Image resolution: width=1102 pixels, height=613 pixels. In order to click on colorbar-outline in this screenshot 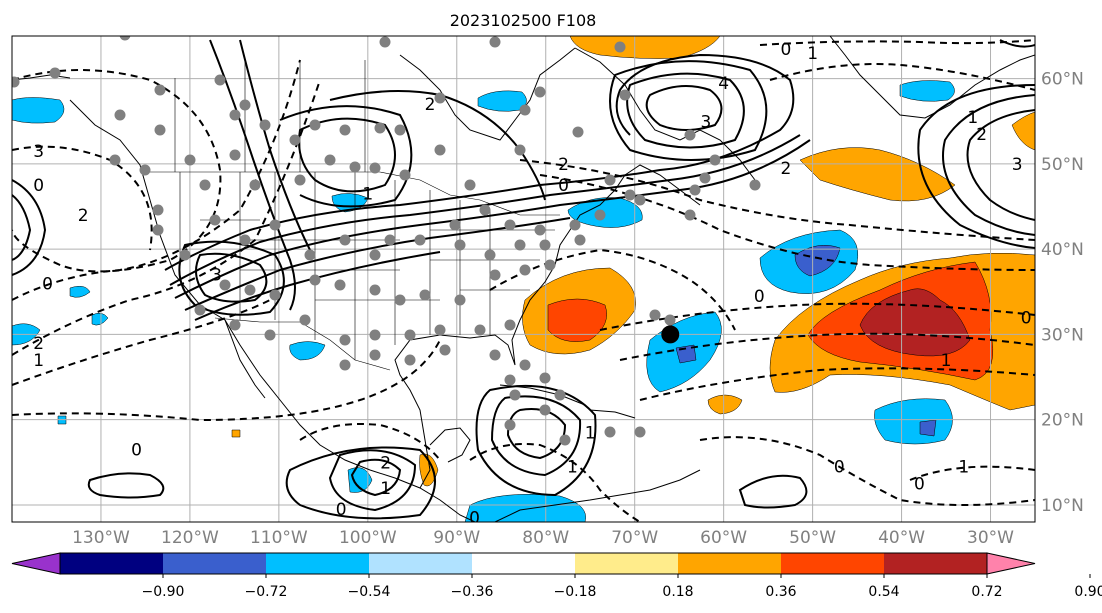, I will do `click(523, 563)`.